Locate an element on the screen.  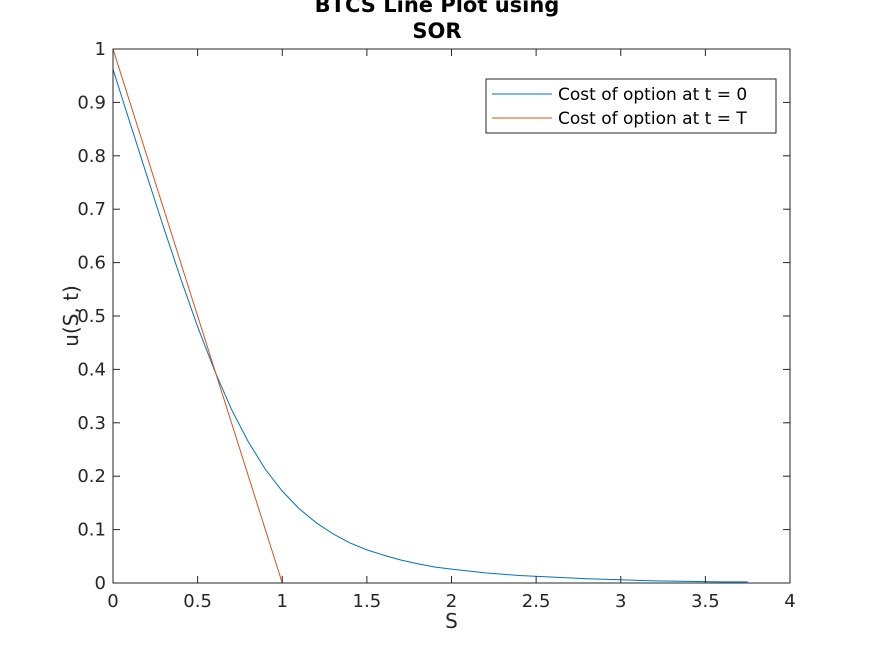
y-tick-label: 0.7 is located at coordinates (91, 209).